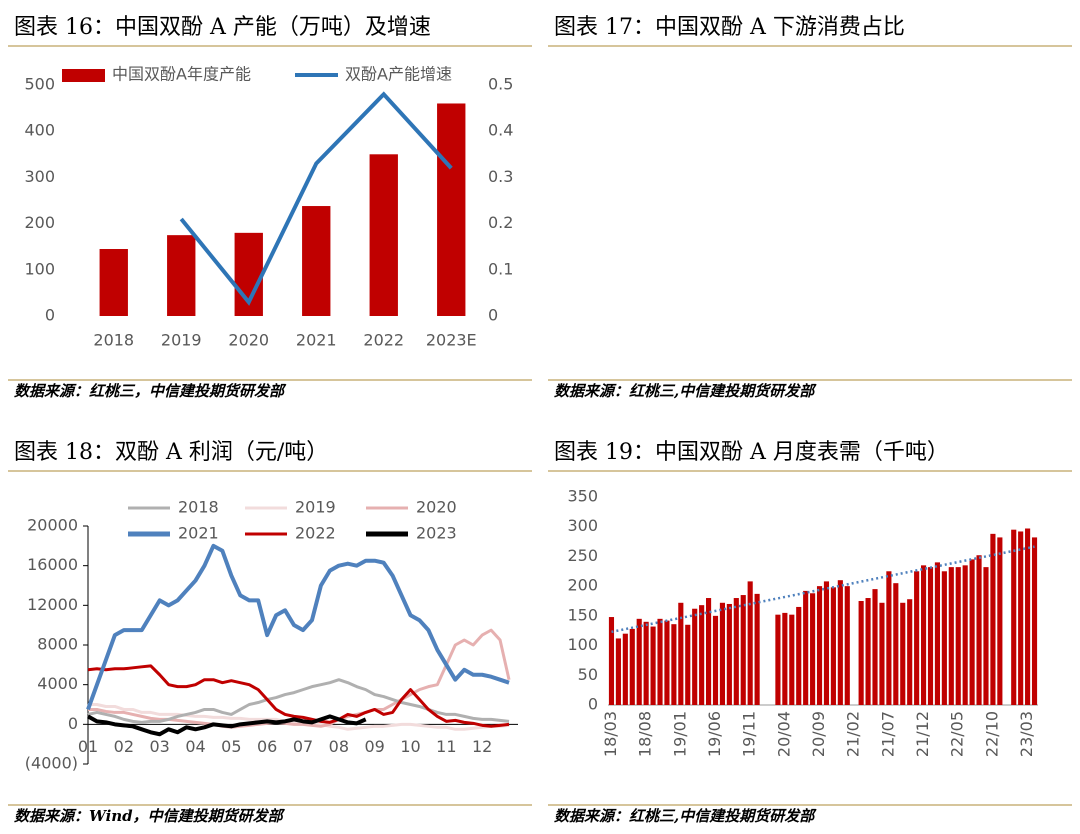  What do you see at coordinates (181, 340) in the screenshot?
I see `x-tick-label: 2019` at bounding box center [181, 340].